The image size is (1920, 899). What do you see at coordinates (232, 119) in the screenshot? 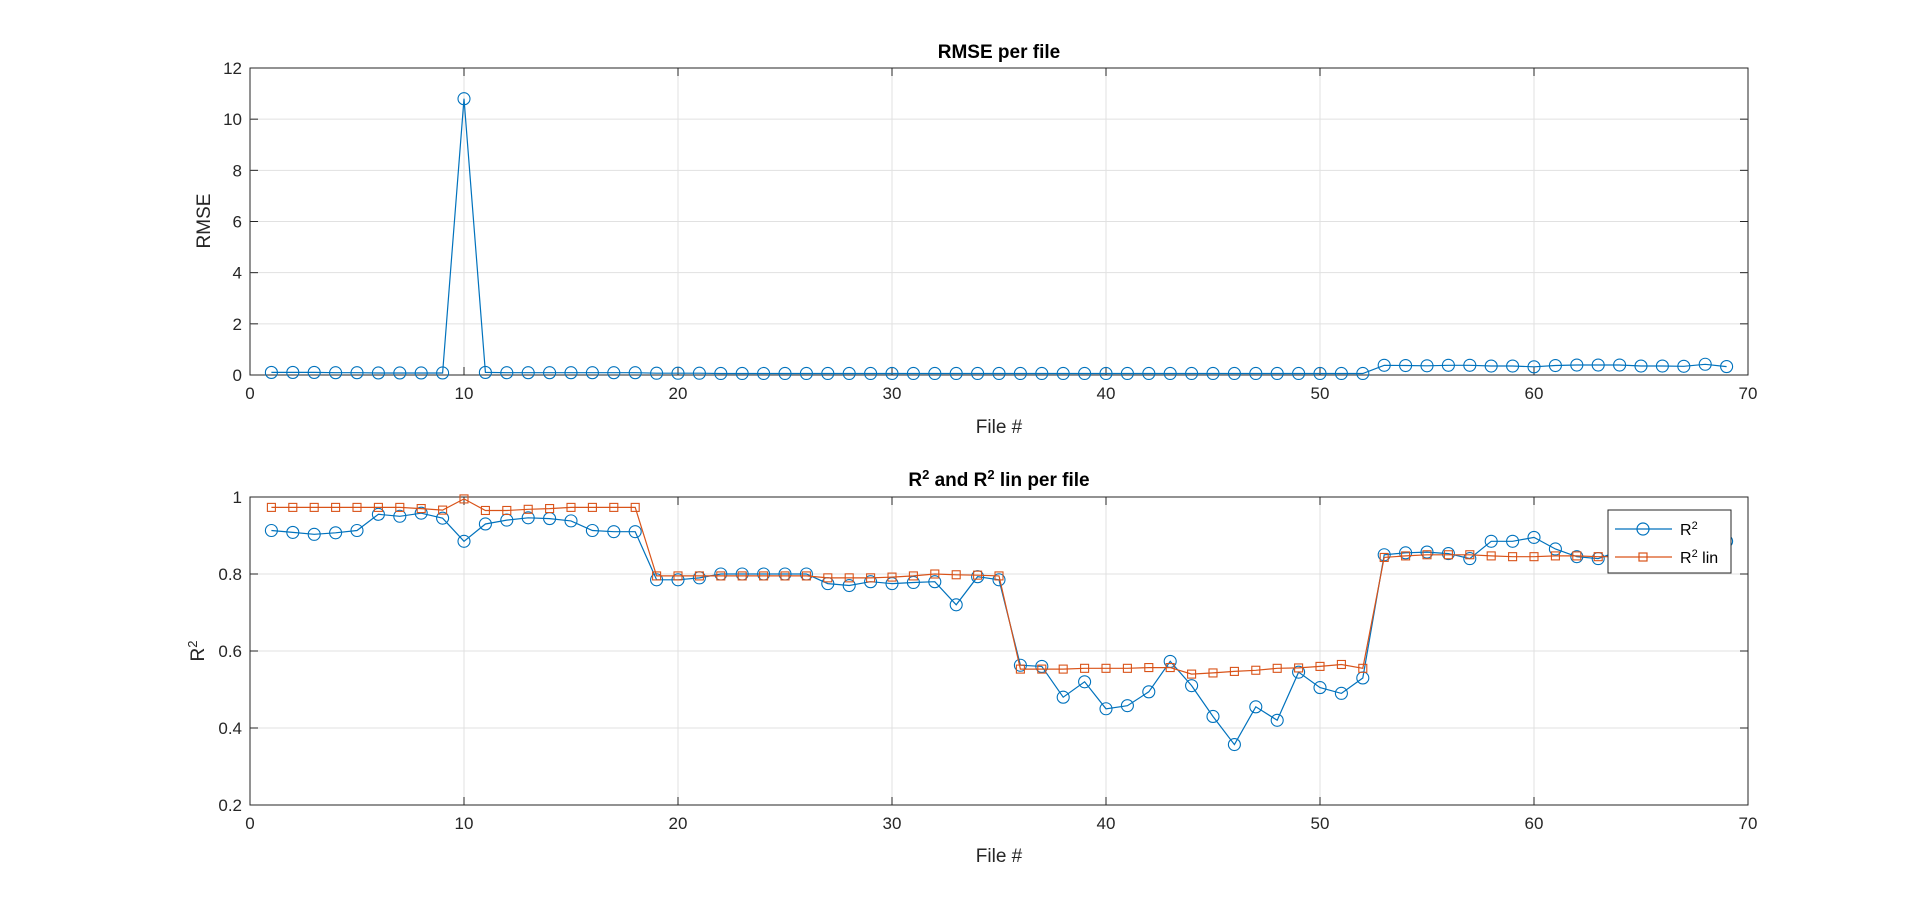
I see `rmse-ytick-label: 10` at bounding box center [232, 119].